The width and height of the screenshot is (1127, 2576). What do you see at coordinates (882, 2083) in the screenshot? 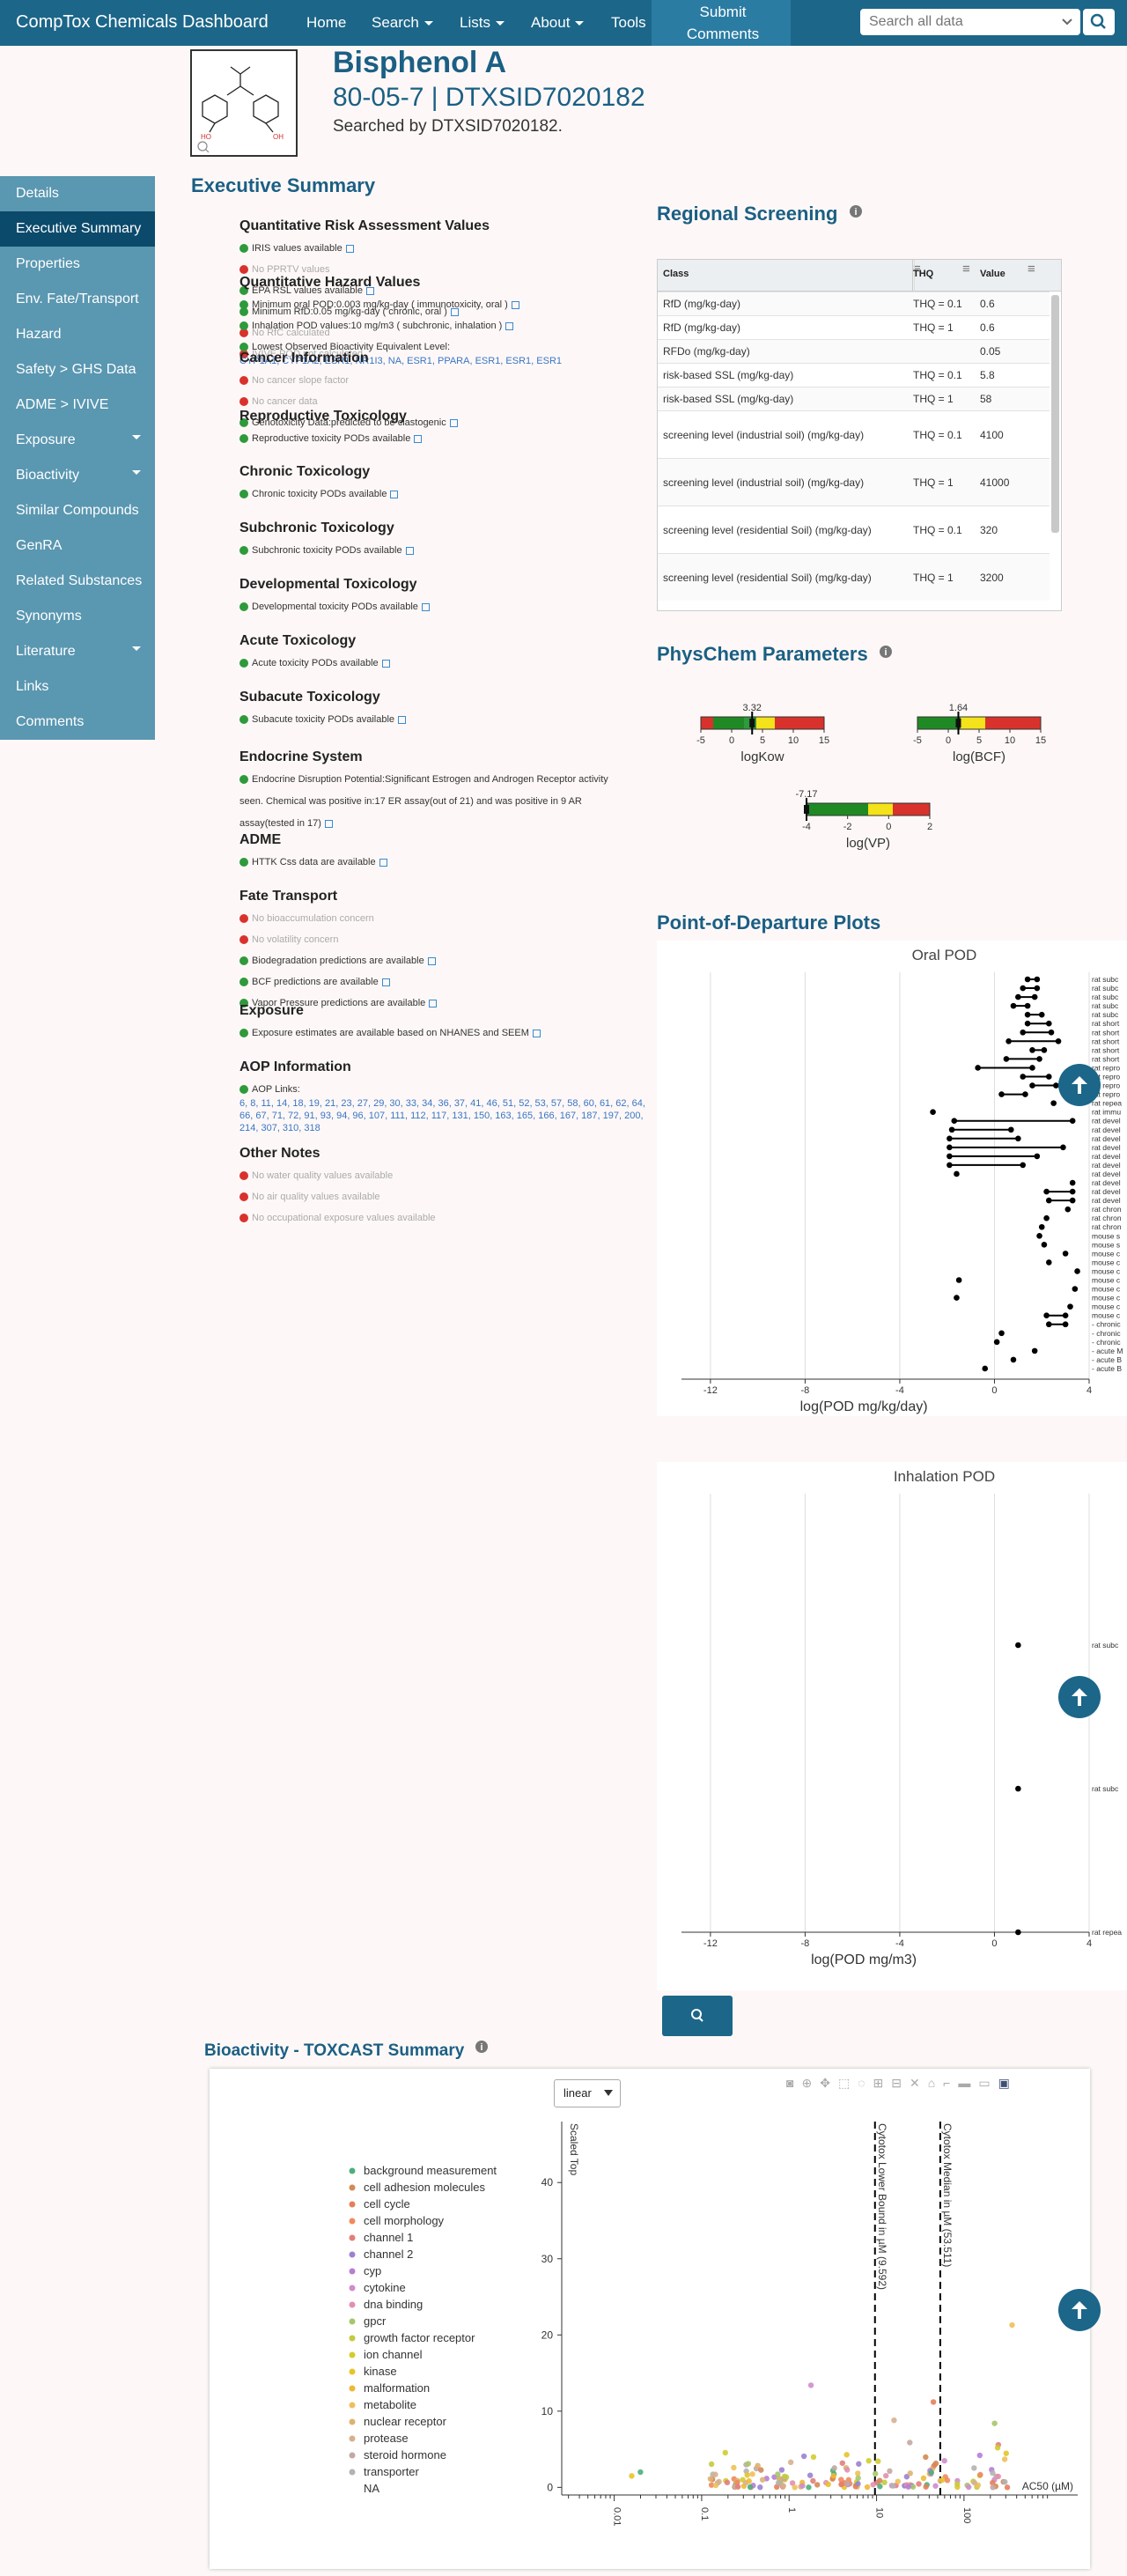
I see `zoom-in-icon: ⊞` at bounding box center [882, 2083].